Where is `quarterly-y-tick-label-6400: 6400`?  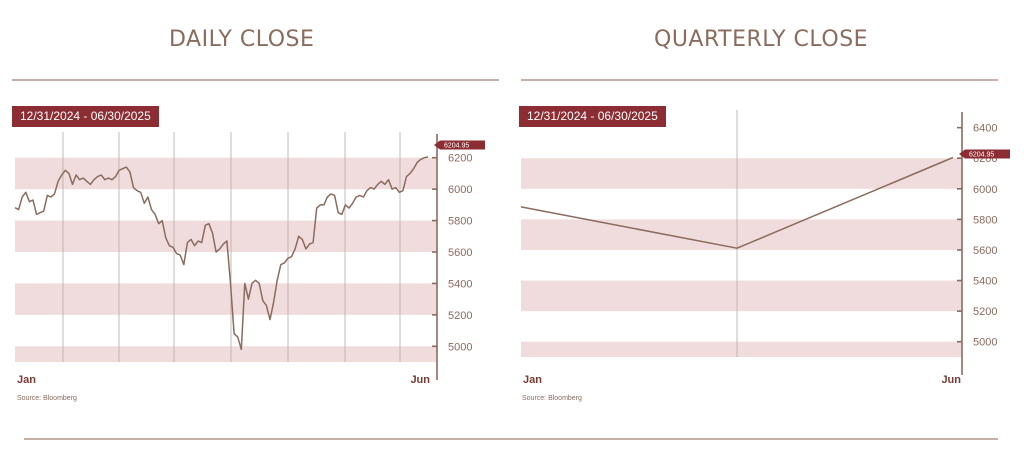 quarterly-y-tick-label-6400: 6400 is located at coordinates (985, 129).